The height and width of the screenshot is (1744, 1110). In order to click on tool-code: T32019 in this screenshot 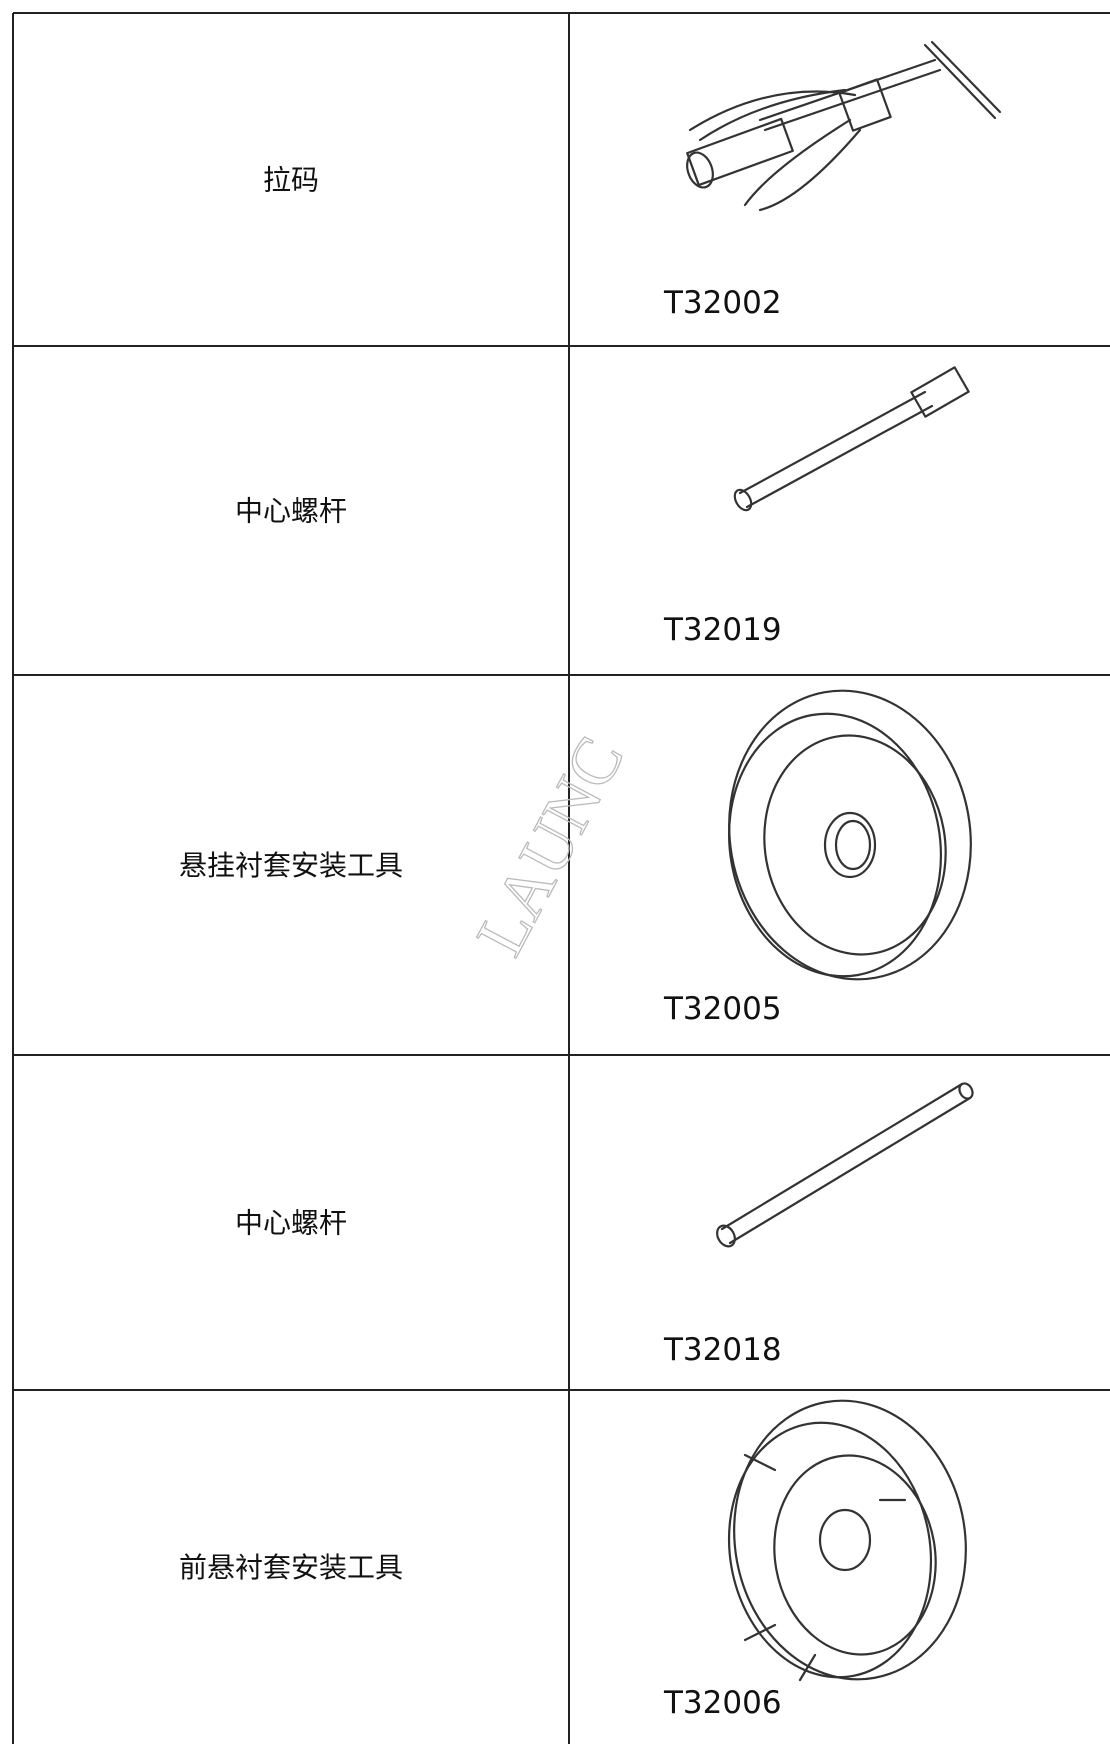, I will do `click(722, 630)`.